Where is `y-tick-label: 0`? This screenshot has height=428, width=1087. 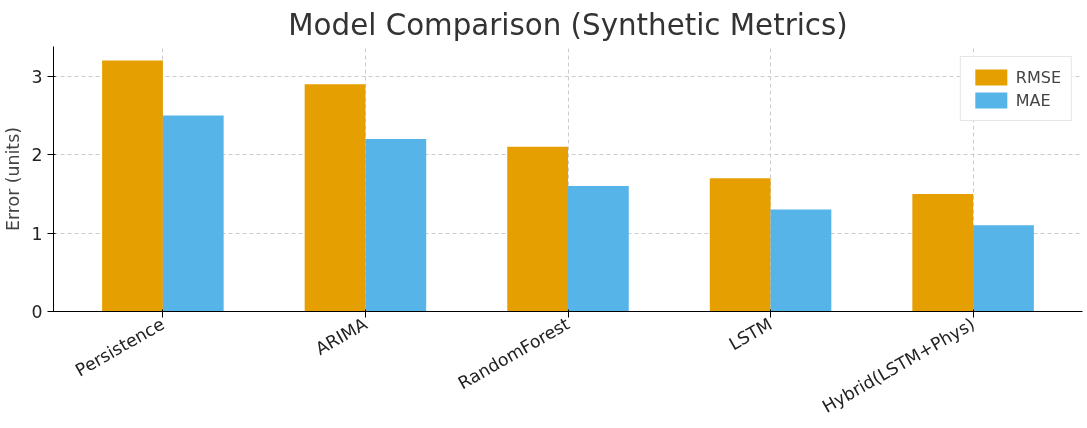
y-tick-label: 0 is located at coordinates (37, 312).